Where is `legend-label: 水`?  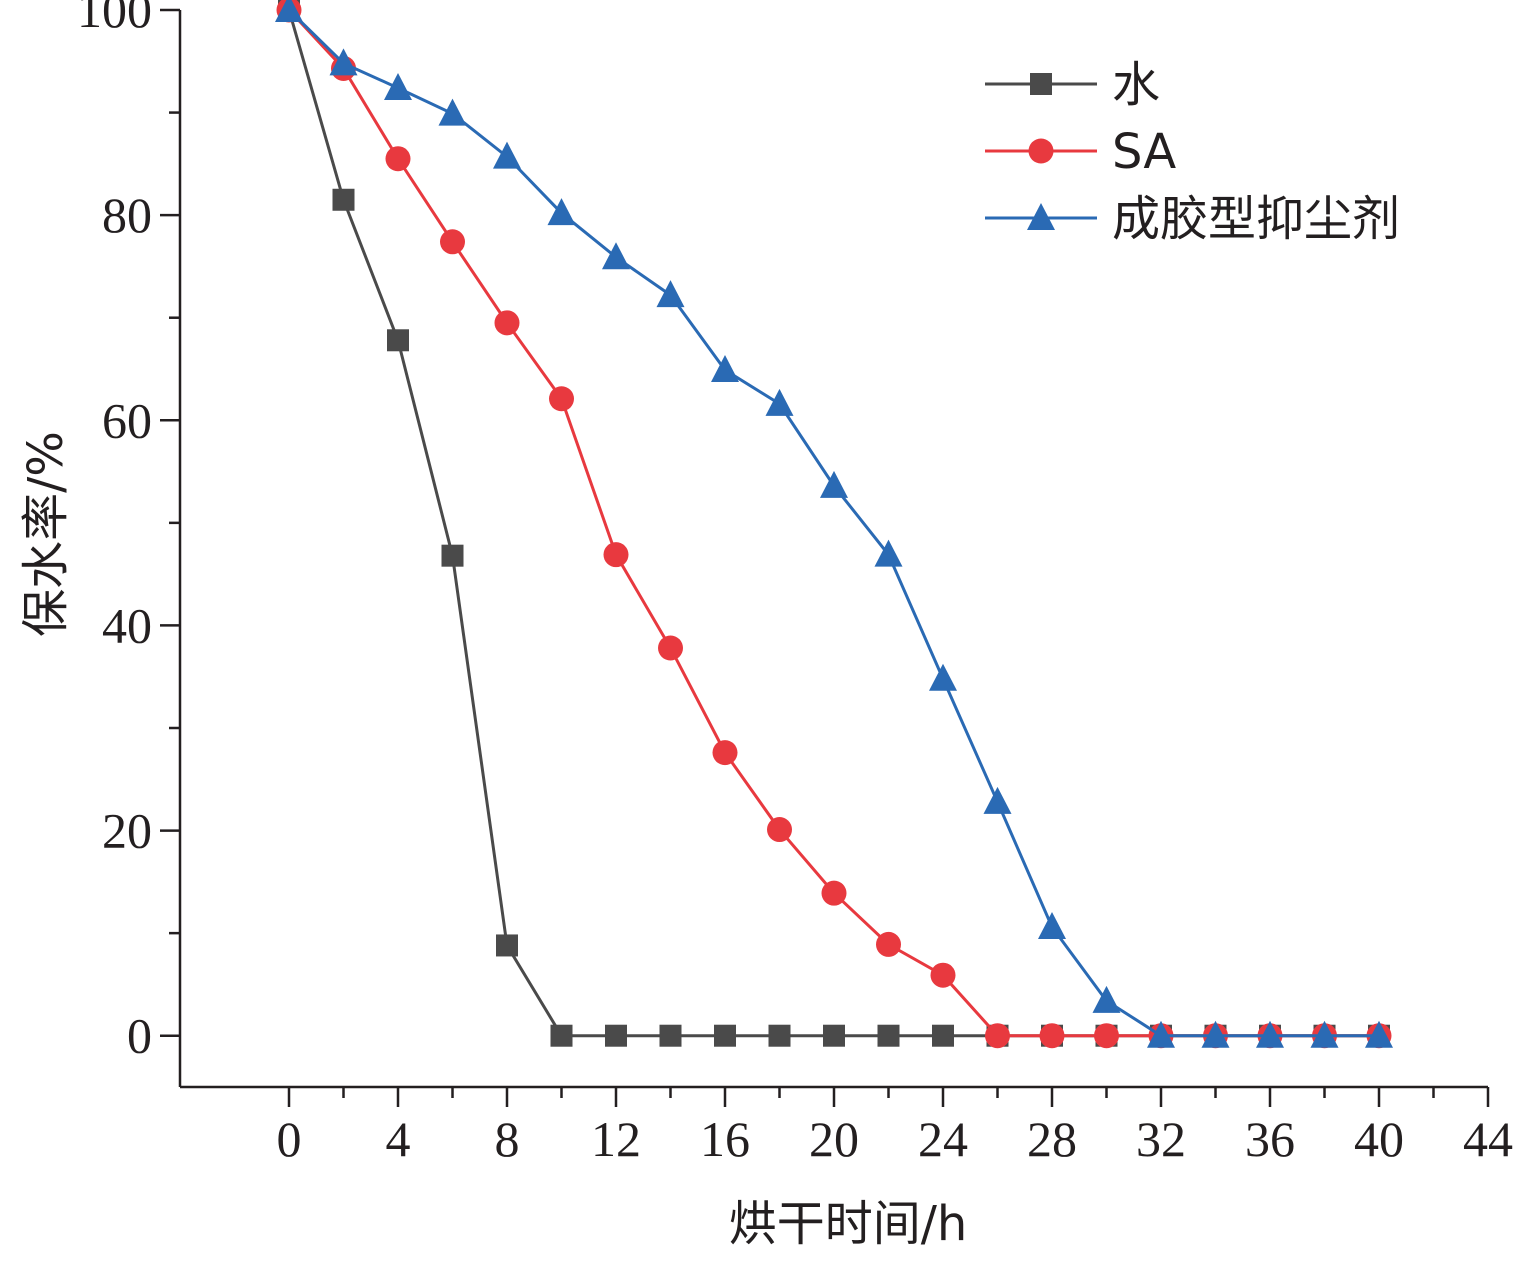
legend-label: 水 is located at coordinates (1136, 85).